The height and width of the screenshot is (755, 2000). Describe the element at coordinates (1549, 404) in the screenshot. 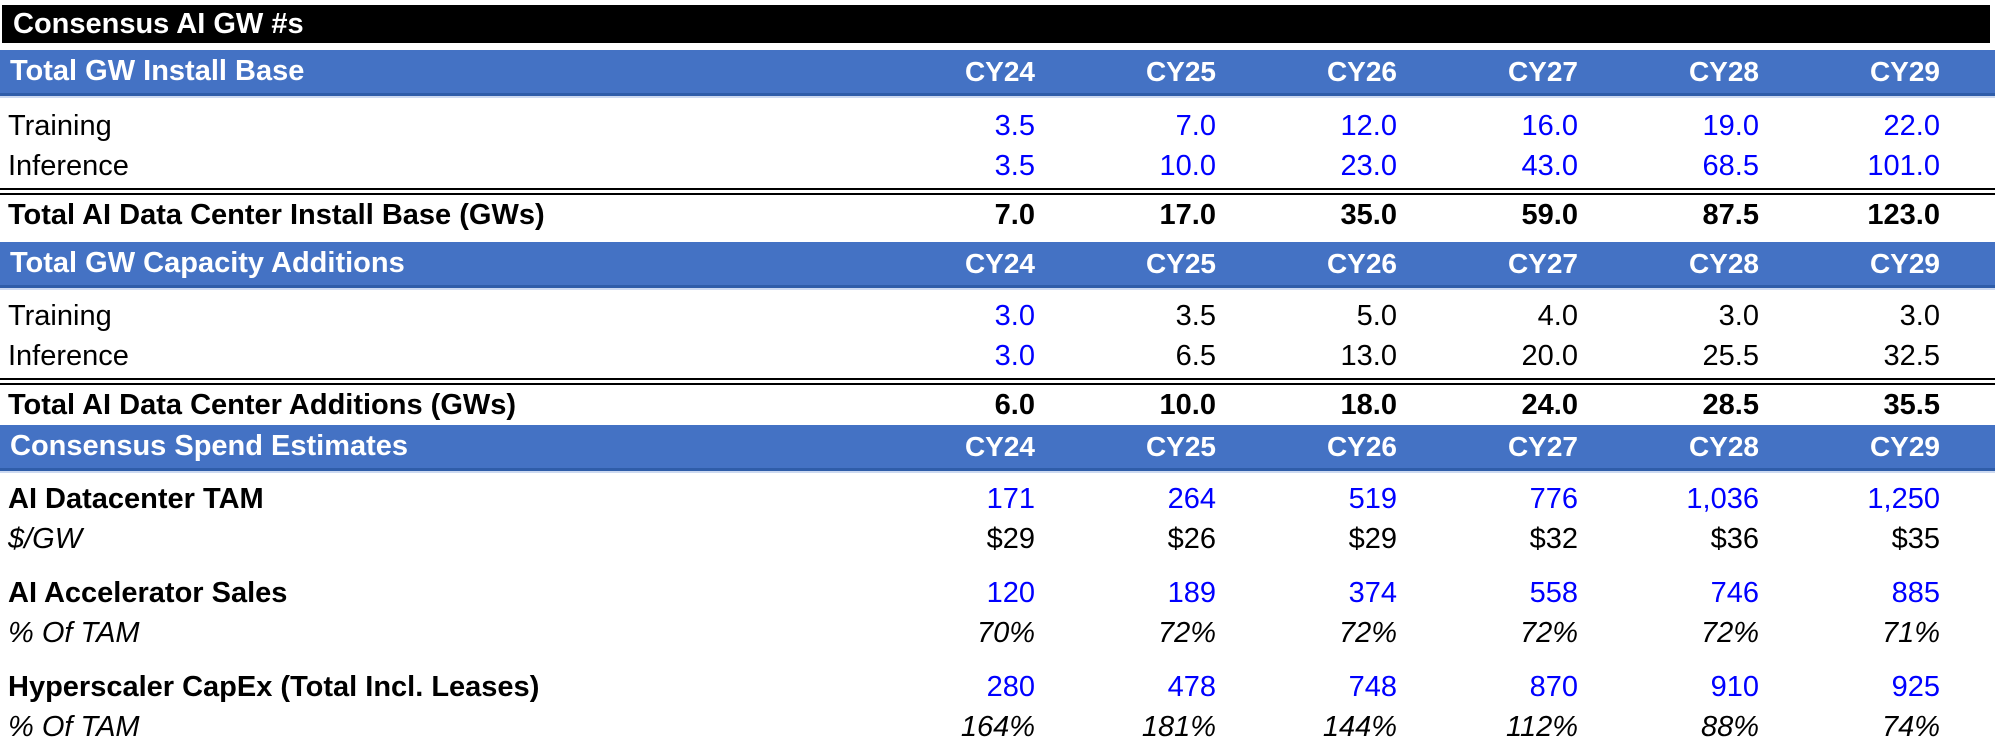

I see `value-cell: 24.0` at that location.